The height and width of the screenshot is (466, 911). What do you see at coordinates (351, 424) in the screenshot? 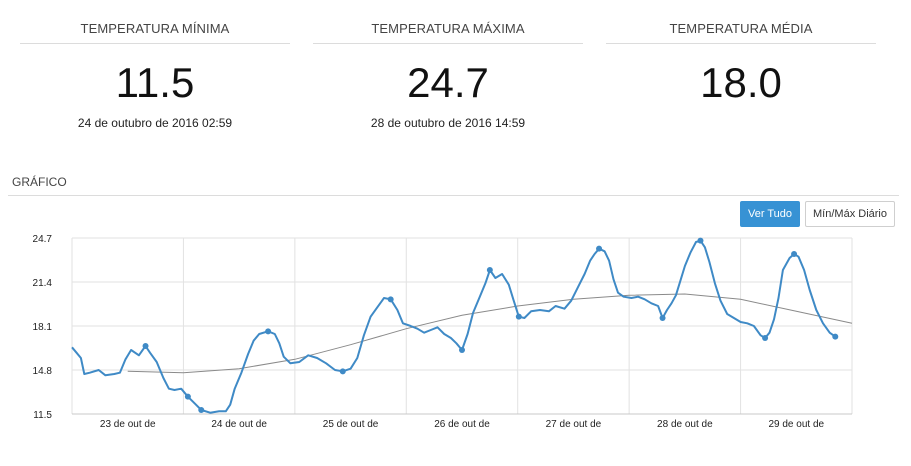
I see `x-tick-label: 25 de out de` at bounding box center [351, 424].